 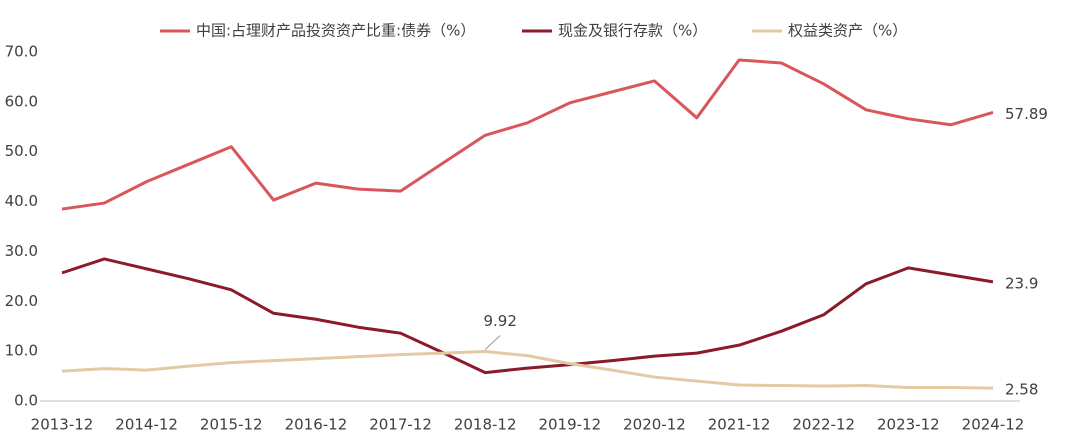 What do you see at coordinates (26, 401) in the screenshot?
I see `y-tick-label: 0.0` at bounding box center [26, 401].